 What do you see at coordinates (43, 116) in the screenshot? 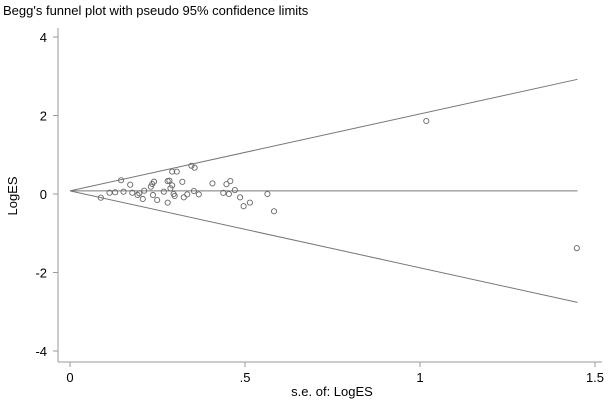
I see `y-tick-label: 2` at bounding box center [43, 116].